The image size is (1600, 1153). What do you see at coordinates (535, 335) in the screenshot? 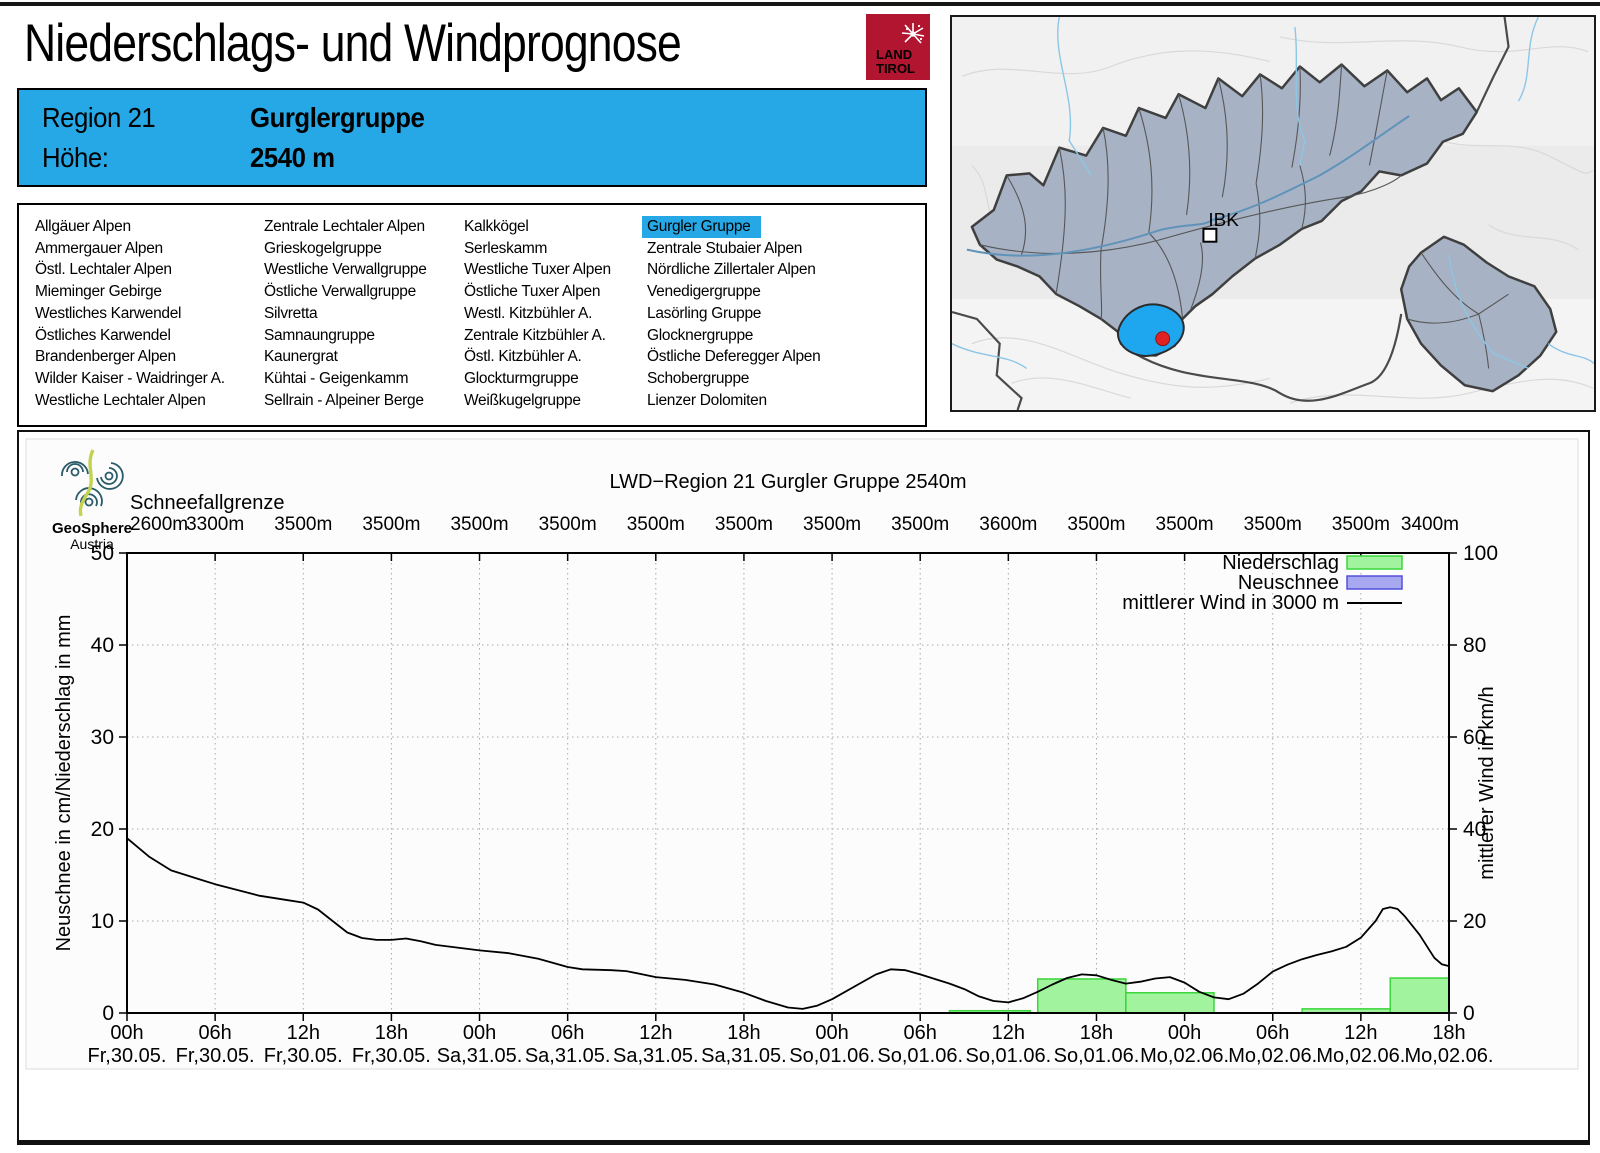
I see `region-item: Zentrale Kitzbühler A.` at bounding box center [535, 335].